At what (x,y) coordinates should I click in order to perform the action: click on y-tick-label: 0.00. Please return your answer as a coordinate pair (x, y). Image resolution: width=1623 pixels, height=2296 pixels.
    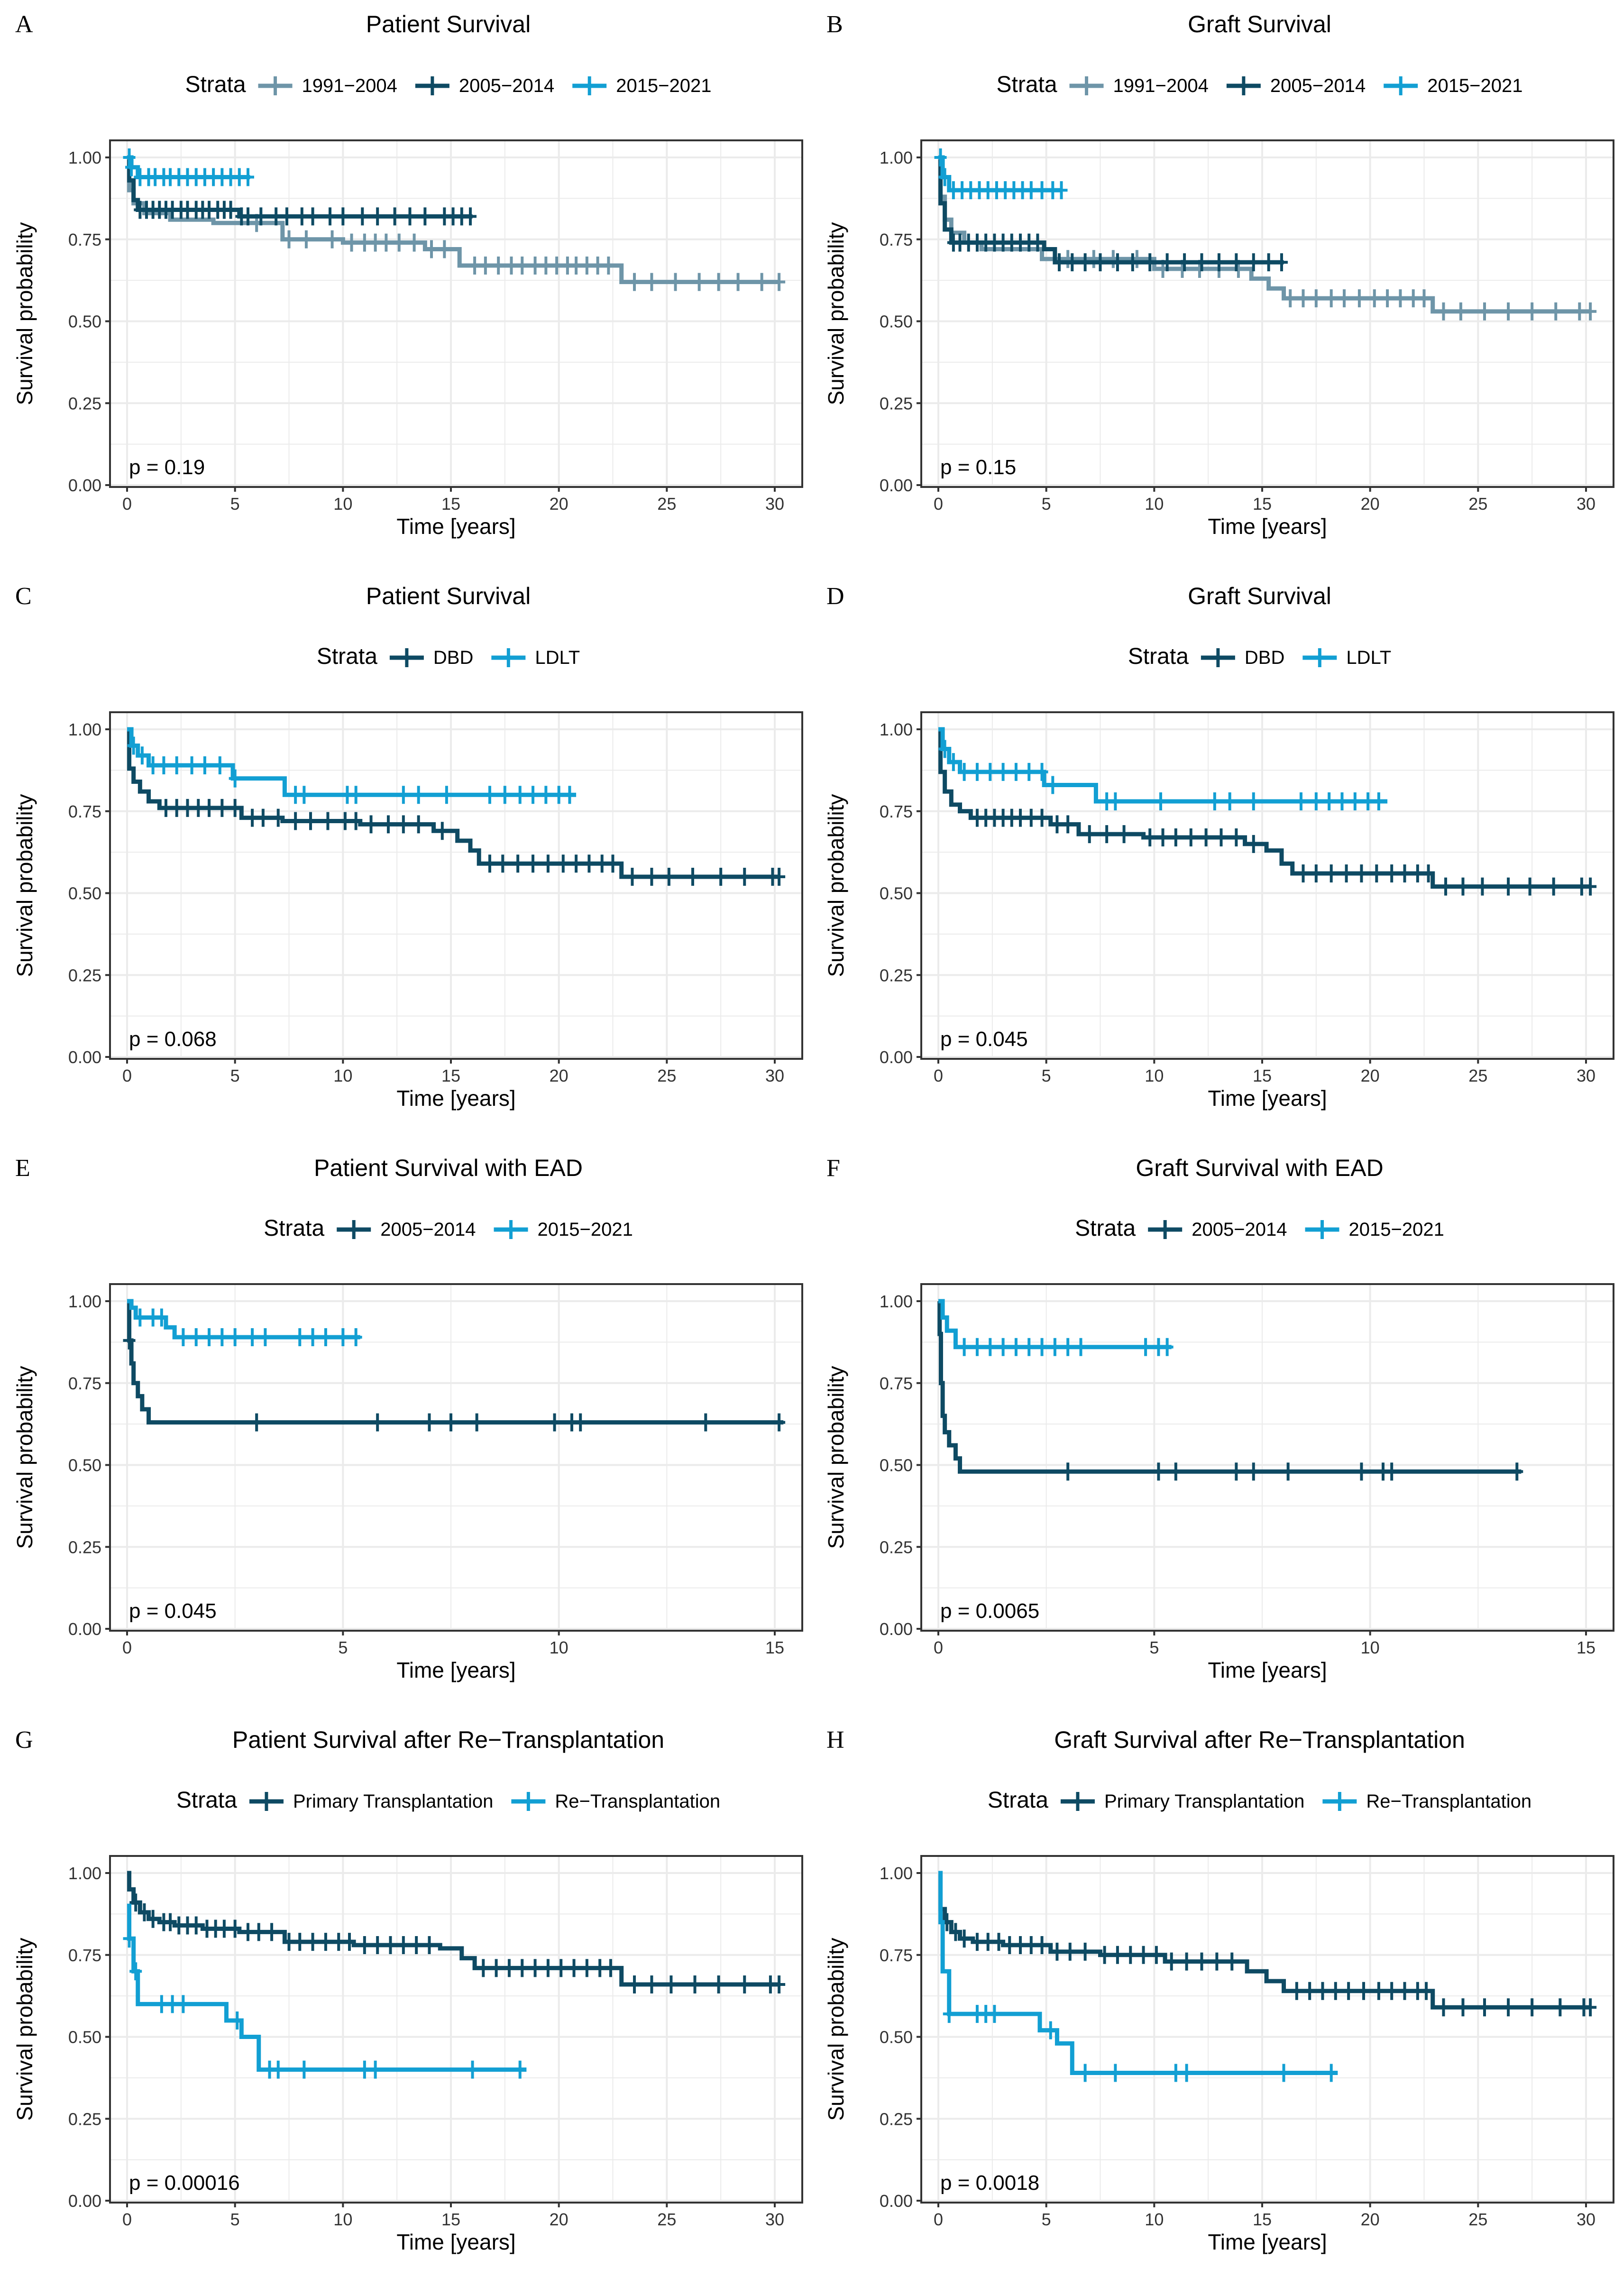
    Looking at the image, I should click on (896, 485).